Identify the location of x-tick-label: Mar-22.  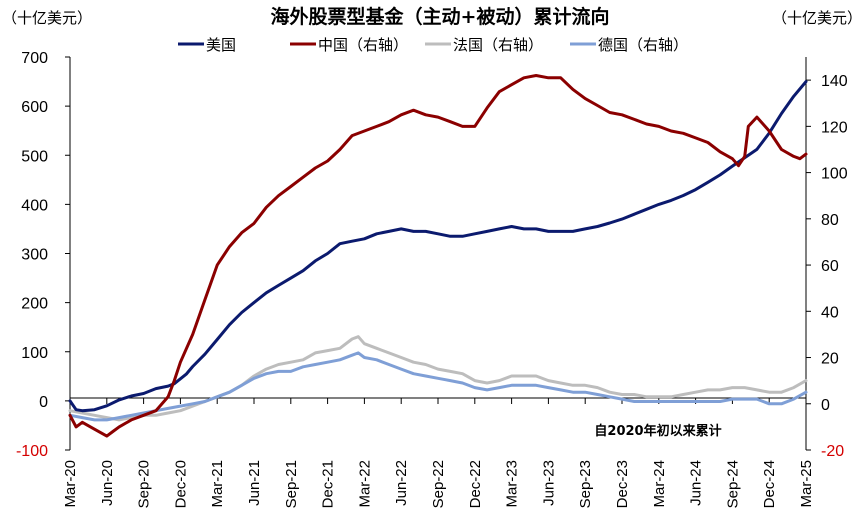
(364, 484).